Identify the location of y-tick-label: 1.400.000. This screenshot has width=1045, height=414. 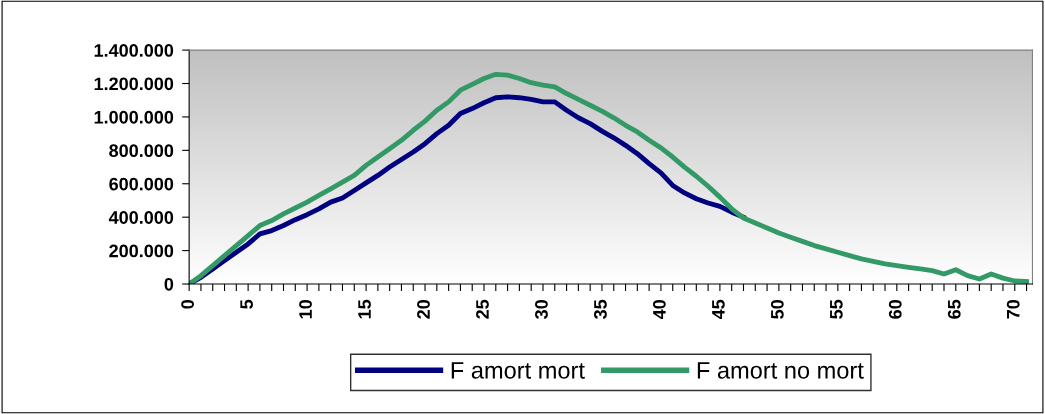
(134, 50).